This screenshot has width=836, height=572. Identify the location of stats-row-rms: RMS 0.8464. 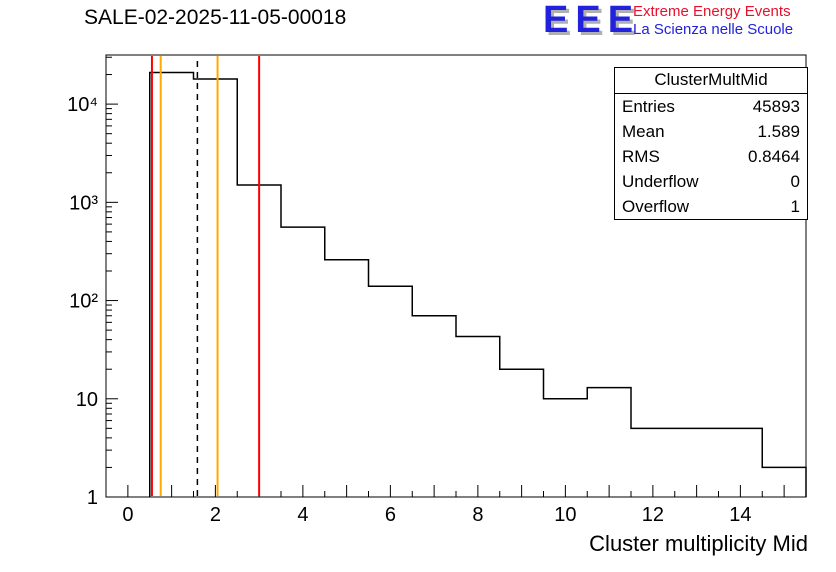
(711, 156).